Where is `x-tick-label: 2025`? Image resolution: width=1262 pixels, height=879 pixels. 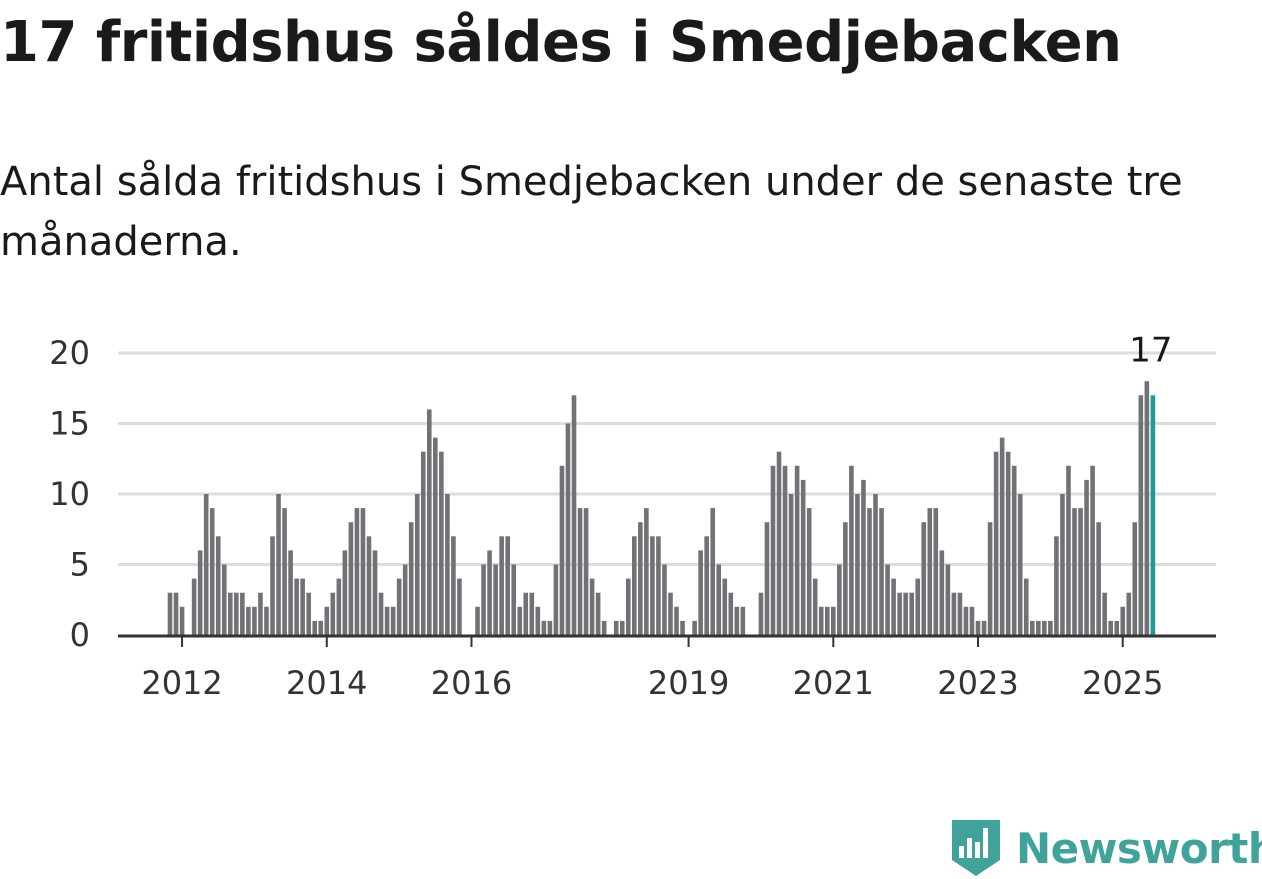
x-tick-label: 2025 is located at coordinates (1122, 683).